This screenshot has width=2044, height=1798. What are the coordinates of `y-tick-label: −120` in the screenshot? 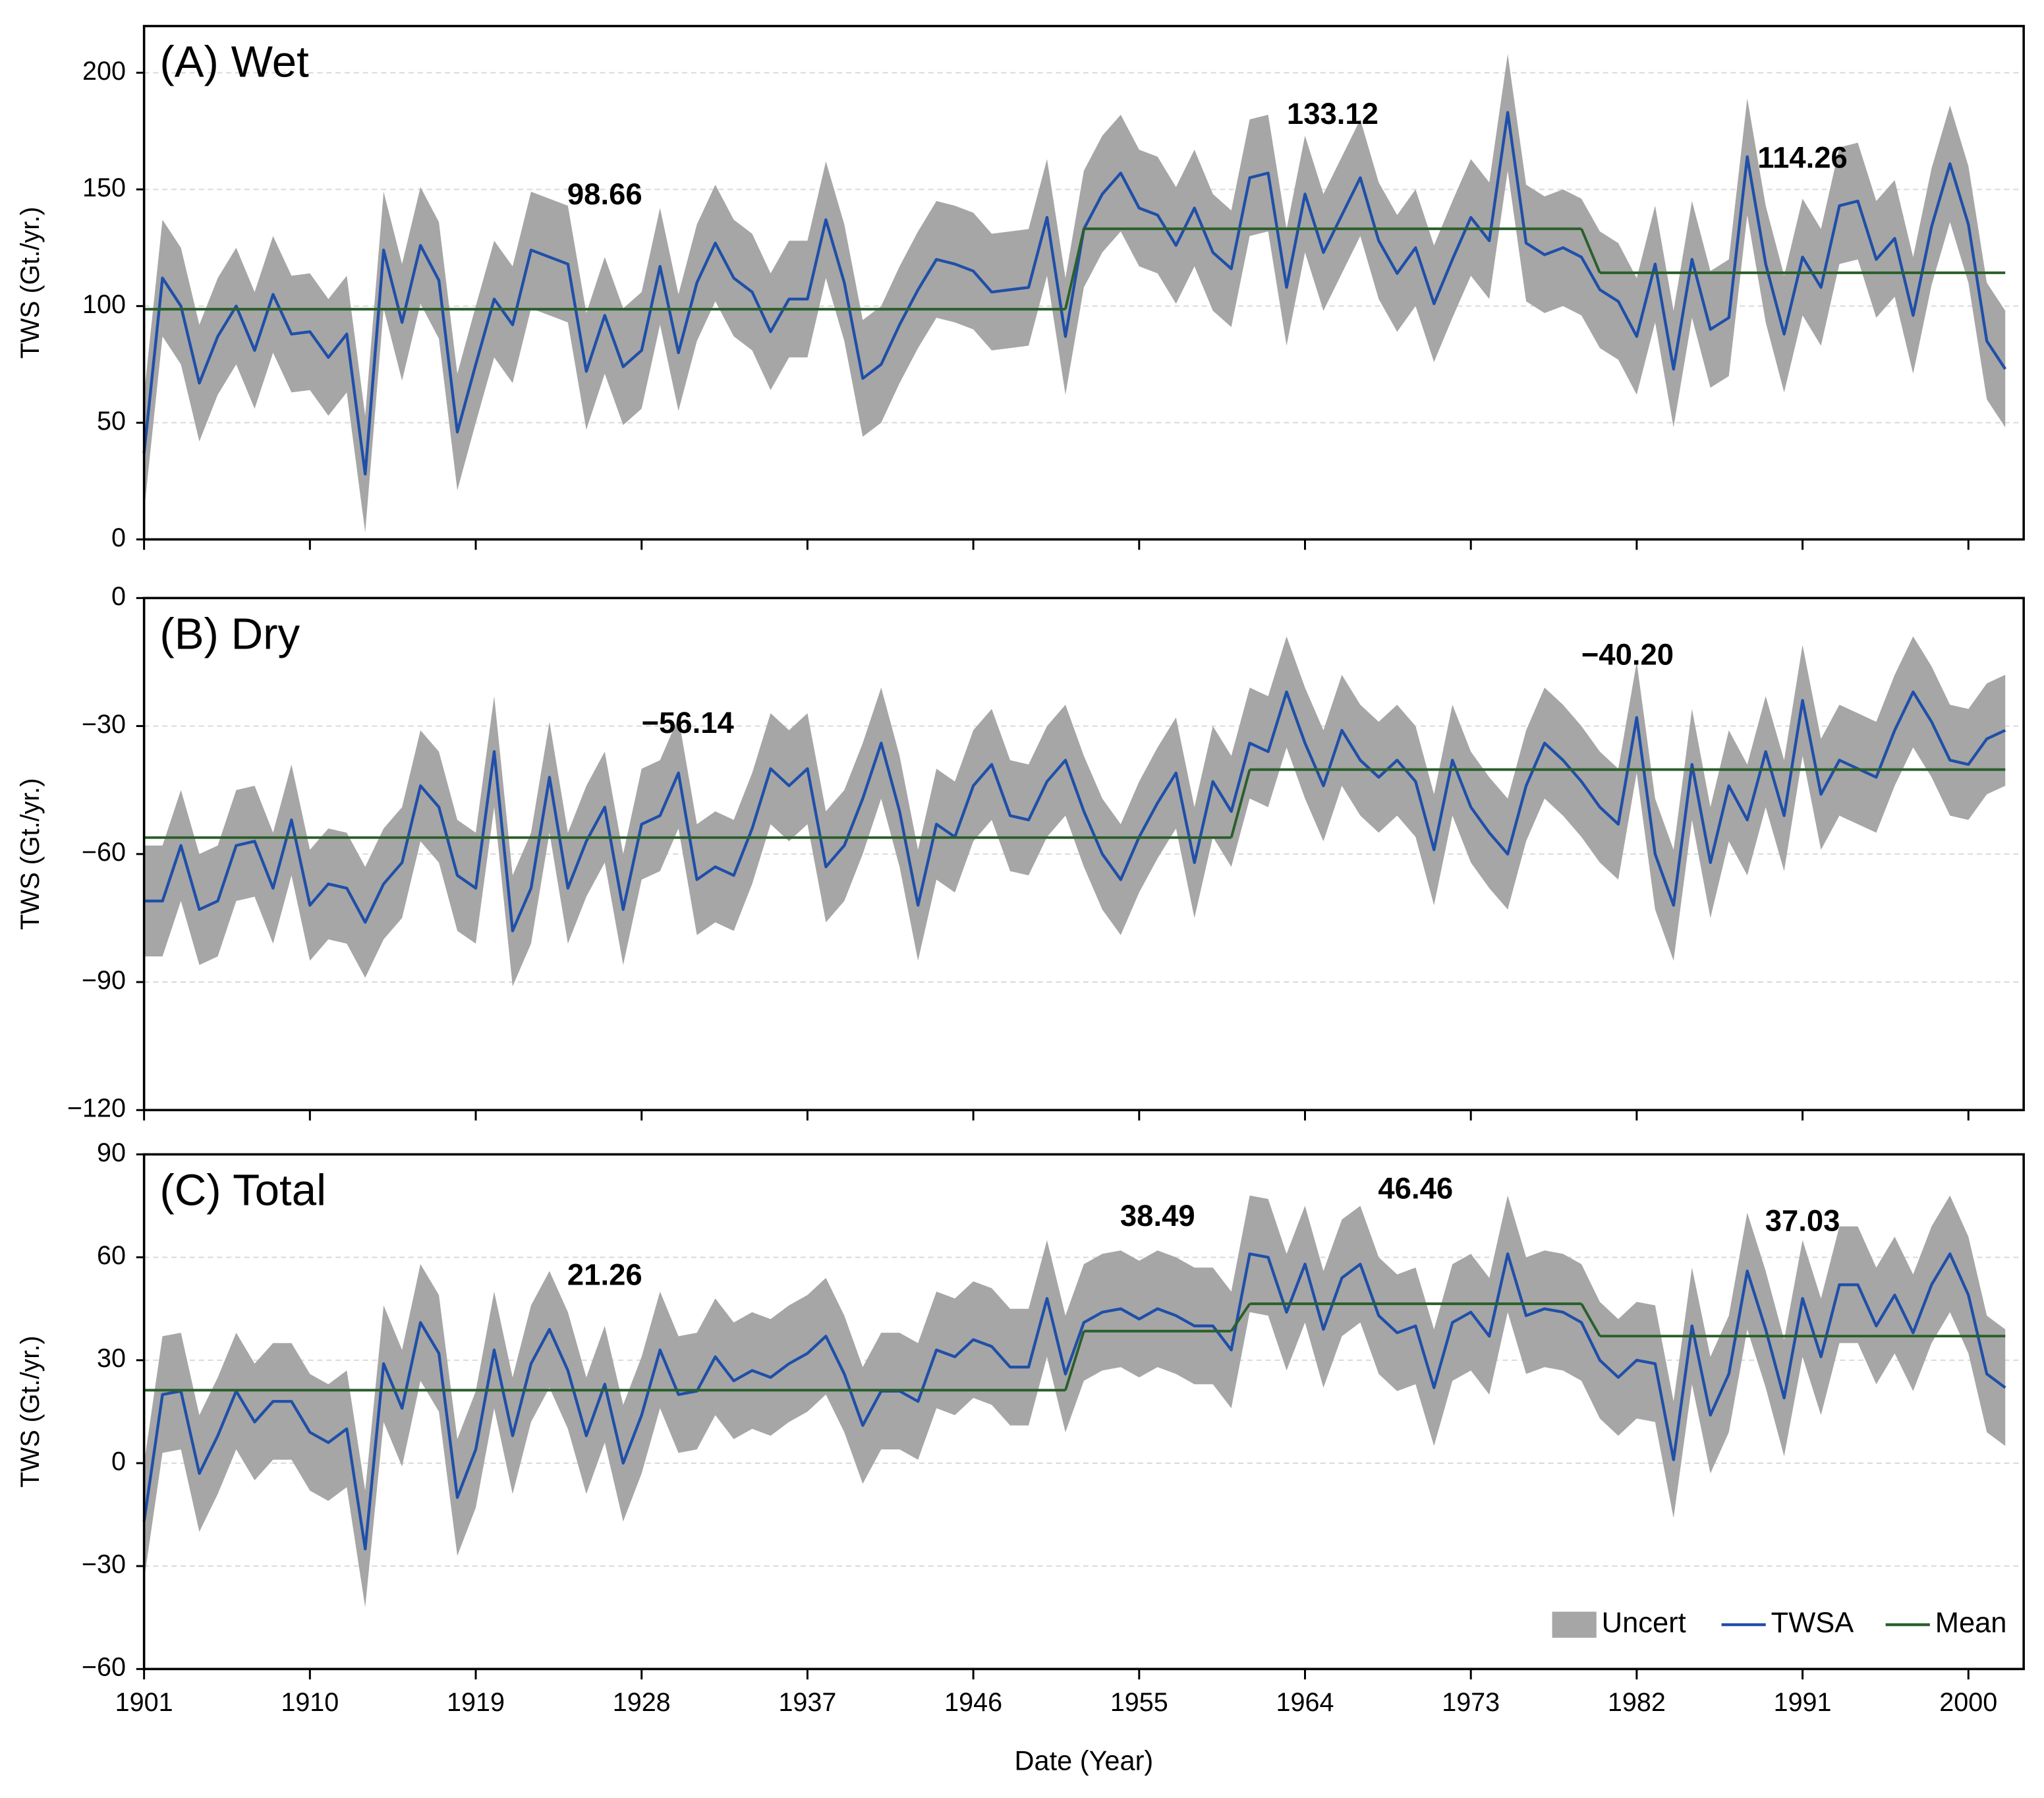 It's located at (96, 1108).